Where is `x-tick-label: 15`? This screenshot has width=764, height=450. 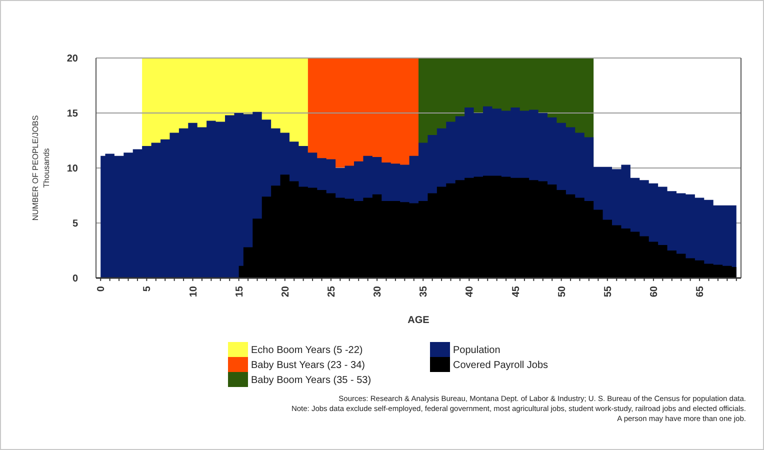
x-tick-label: 15 is located at coordinates (240, 292).